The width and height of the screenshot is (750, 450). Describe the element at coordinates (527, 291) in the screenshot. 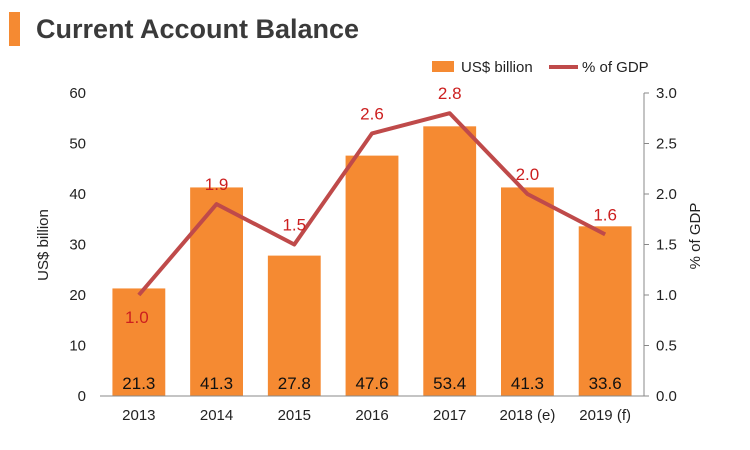

I see `bar-2018-e` at that location.